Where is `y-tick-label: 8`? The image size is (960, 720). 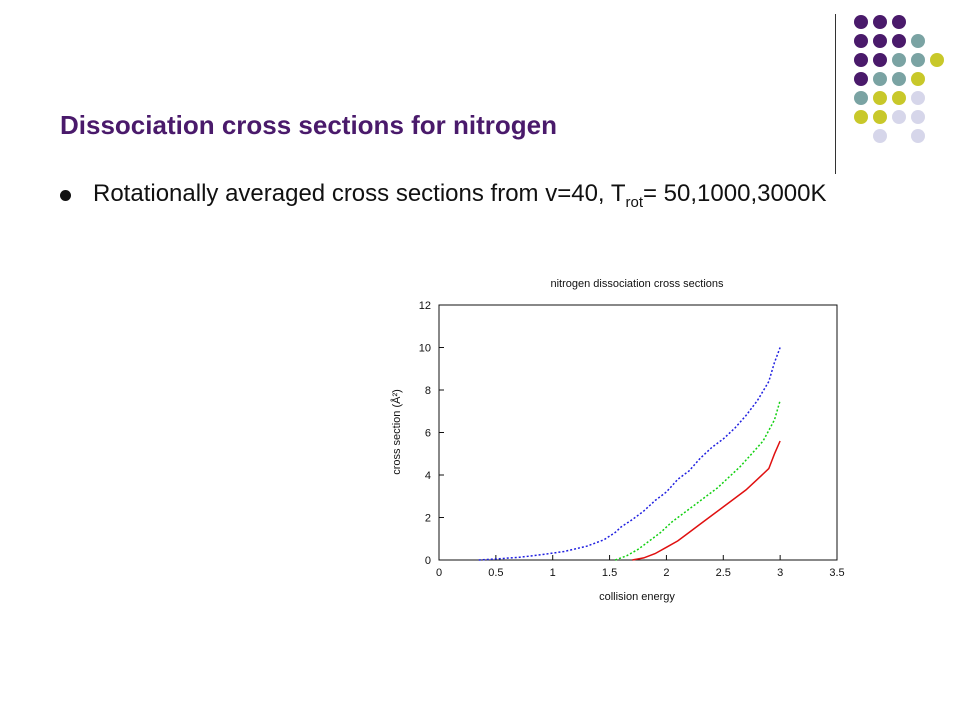
y-tick-label: 8 is located at coordinates (428, 391).